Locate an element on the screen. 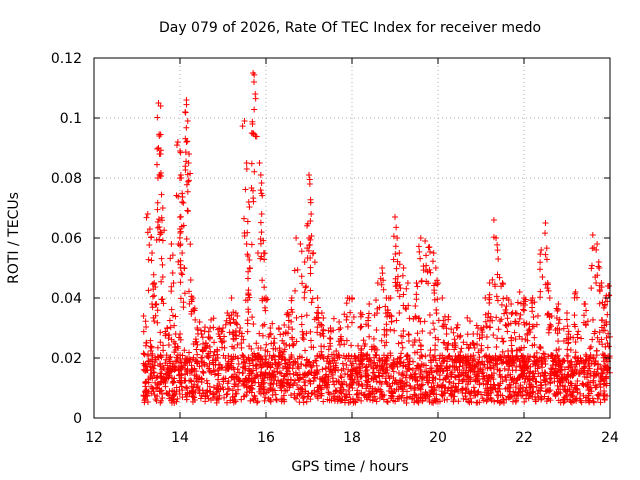  y-tick-label: 0.04 is located at coordinates (66, 299).